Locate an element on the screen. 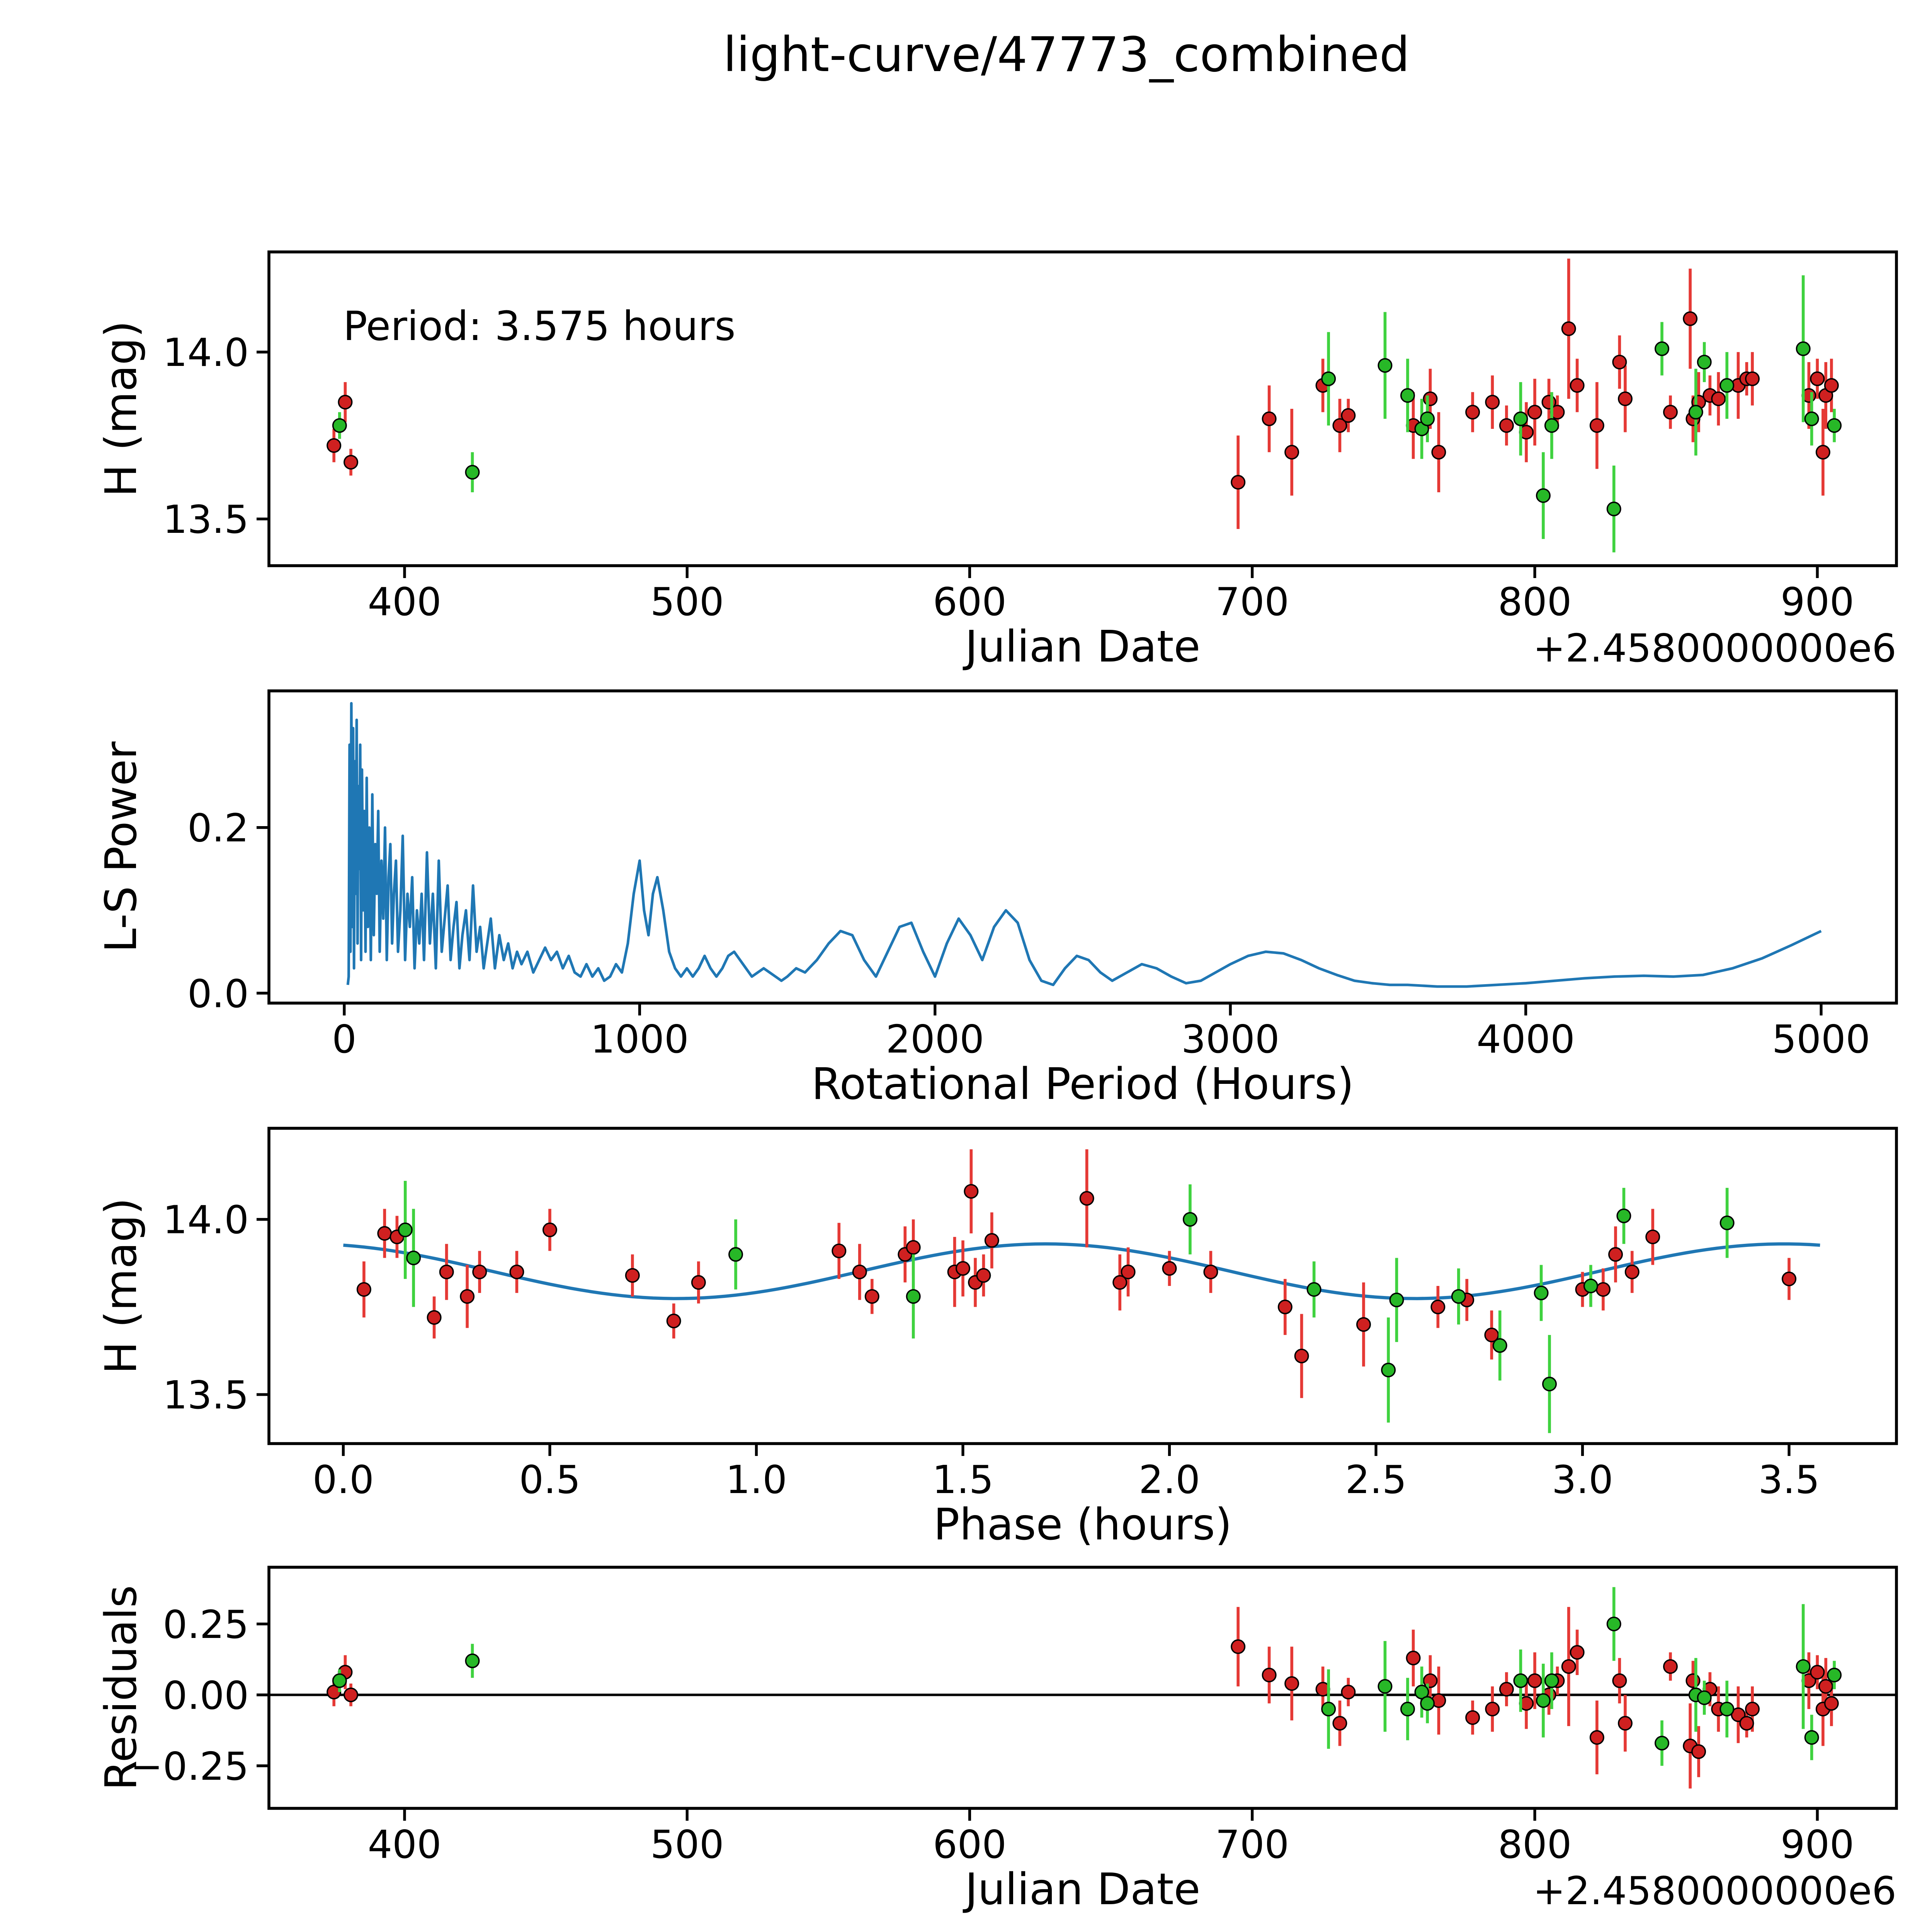  x-tick-label: 2.0 is located at coordinates (1170, 1480).